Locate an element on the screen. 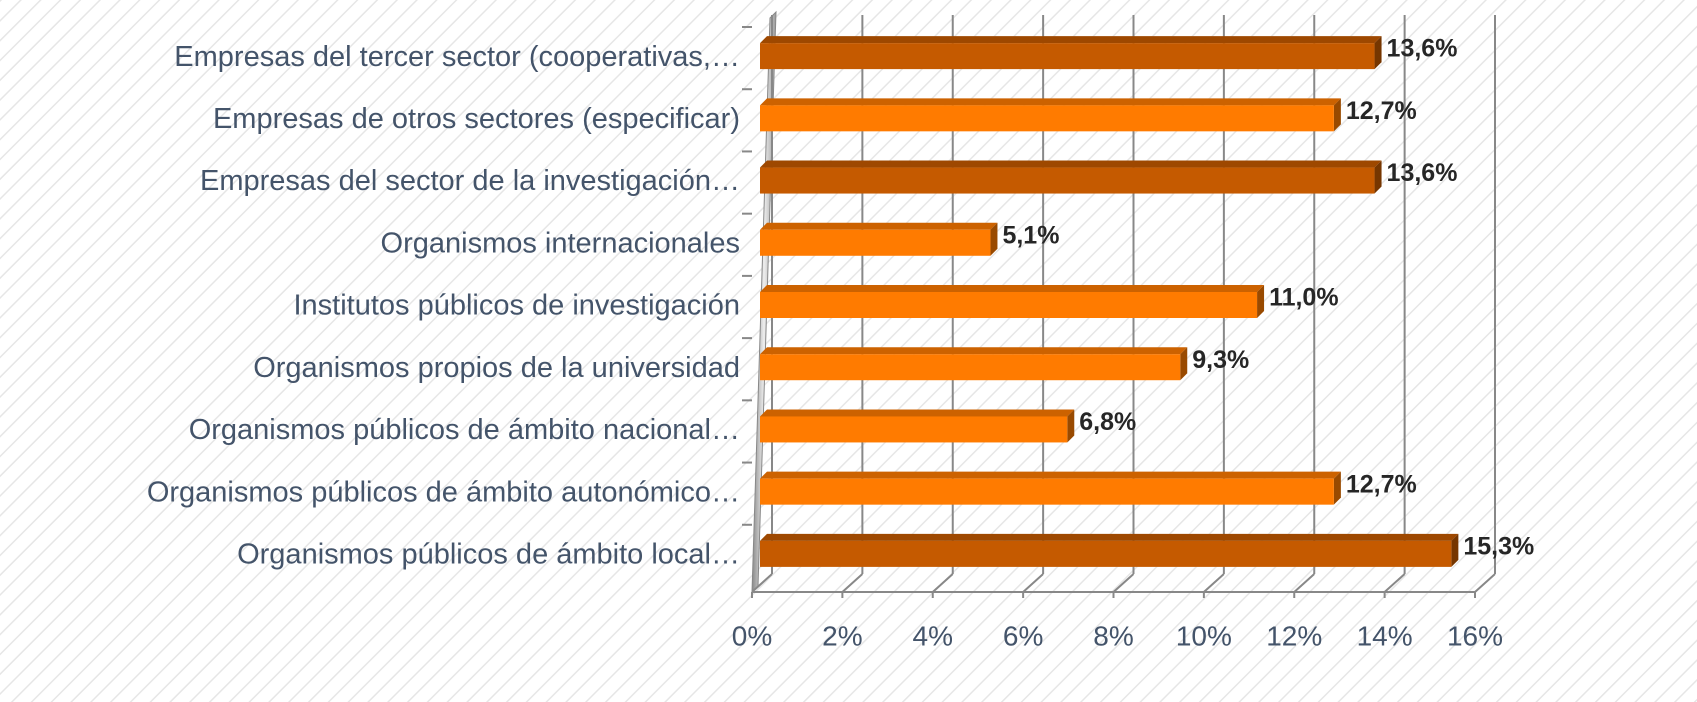 The image size is (1697, 702). x-tick-label: 14% is located at coordinates (1385, 635).